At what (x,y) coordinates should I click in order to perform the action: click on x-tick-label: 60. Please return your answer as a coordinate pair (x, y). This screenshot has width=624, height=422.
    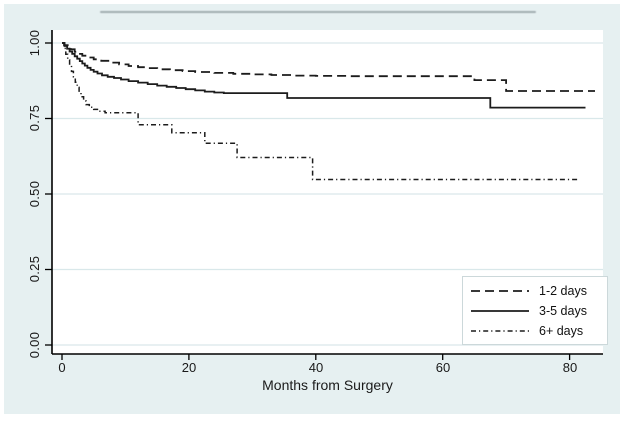
    Looking at the image, I should click on (443, 367).